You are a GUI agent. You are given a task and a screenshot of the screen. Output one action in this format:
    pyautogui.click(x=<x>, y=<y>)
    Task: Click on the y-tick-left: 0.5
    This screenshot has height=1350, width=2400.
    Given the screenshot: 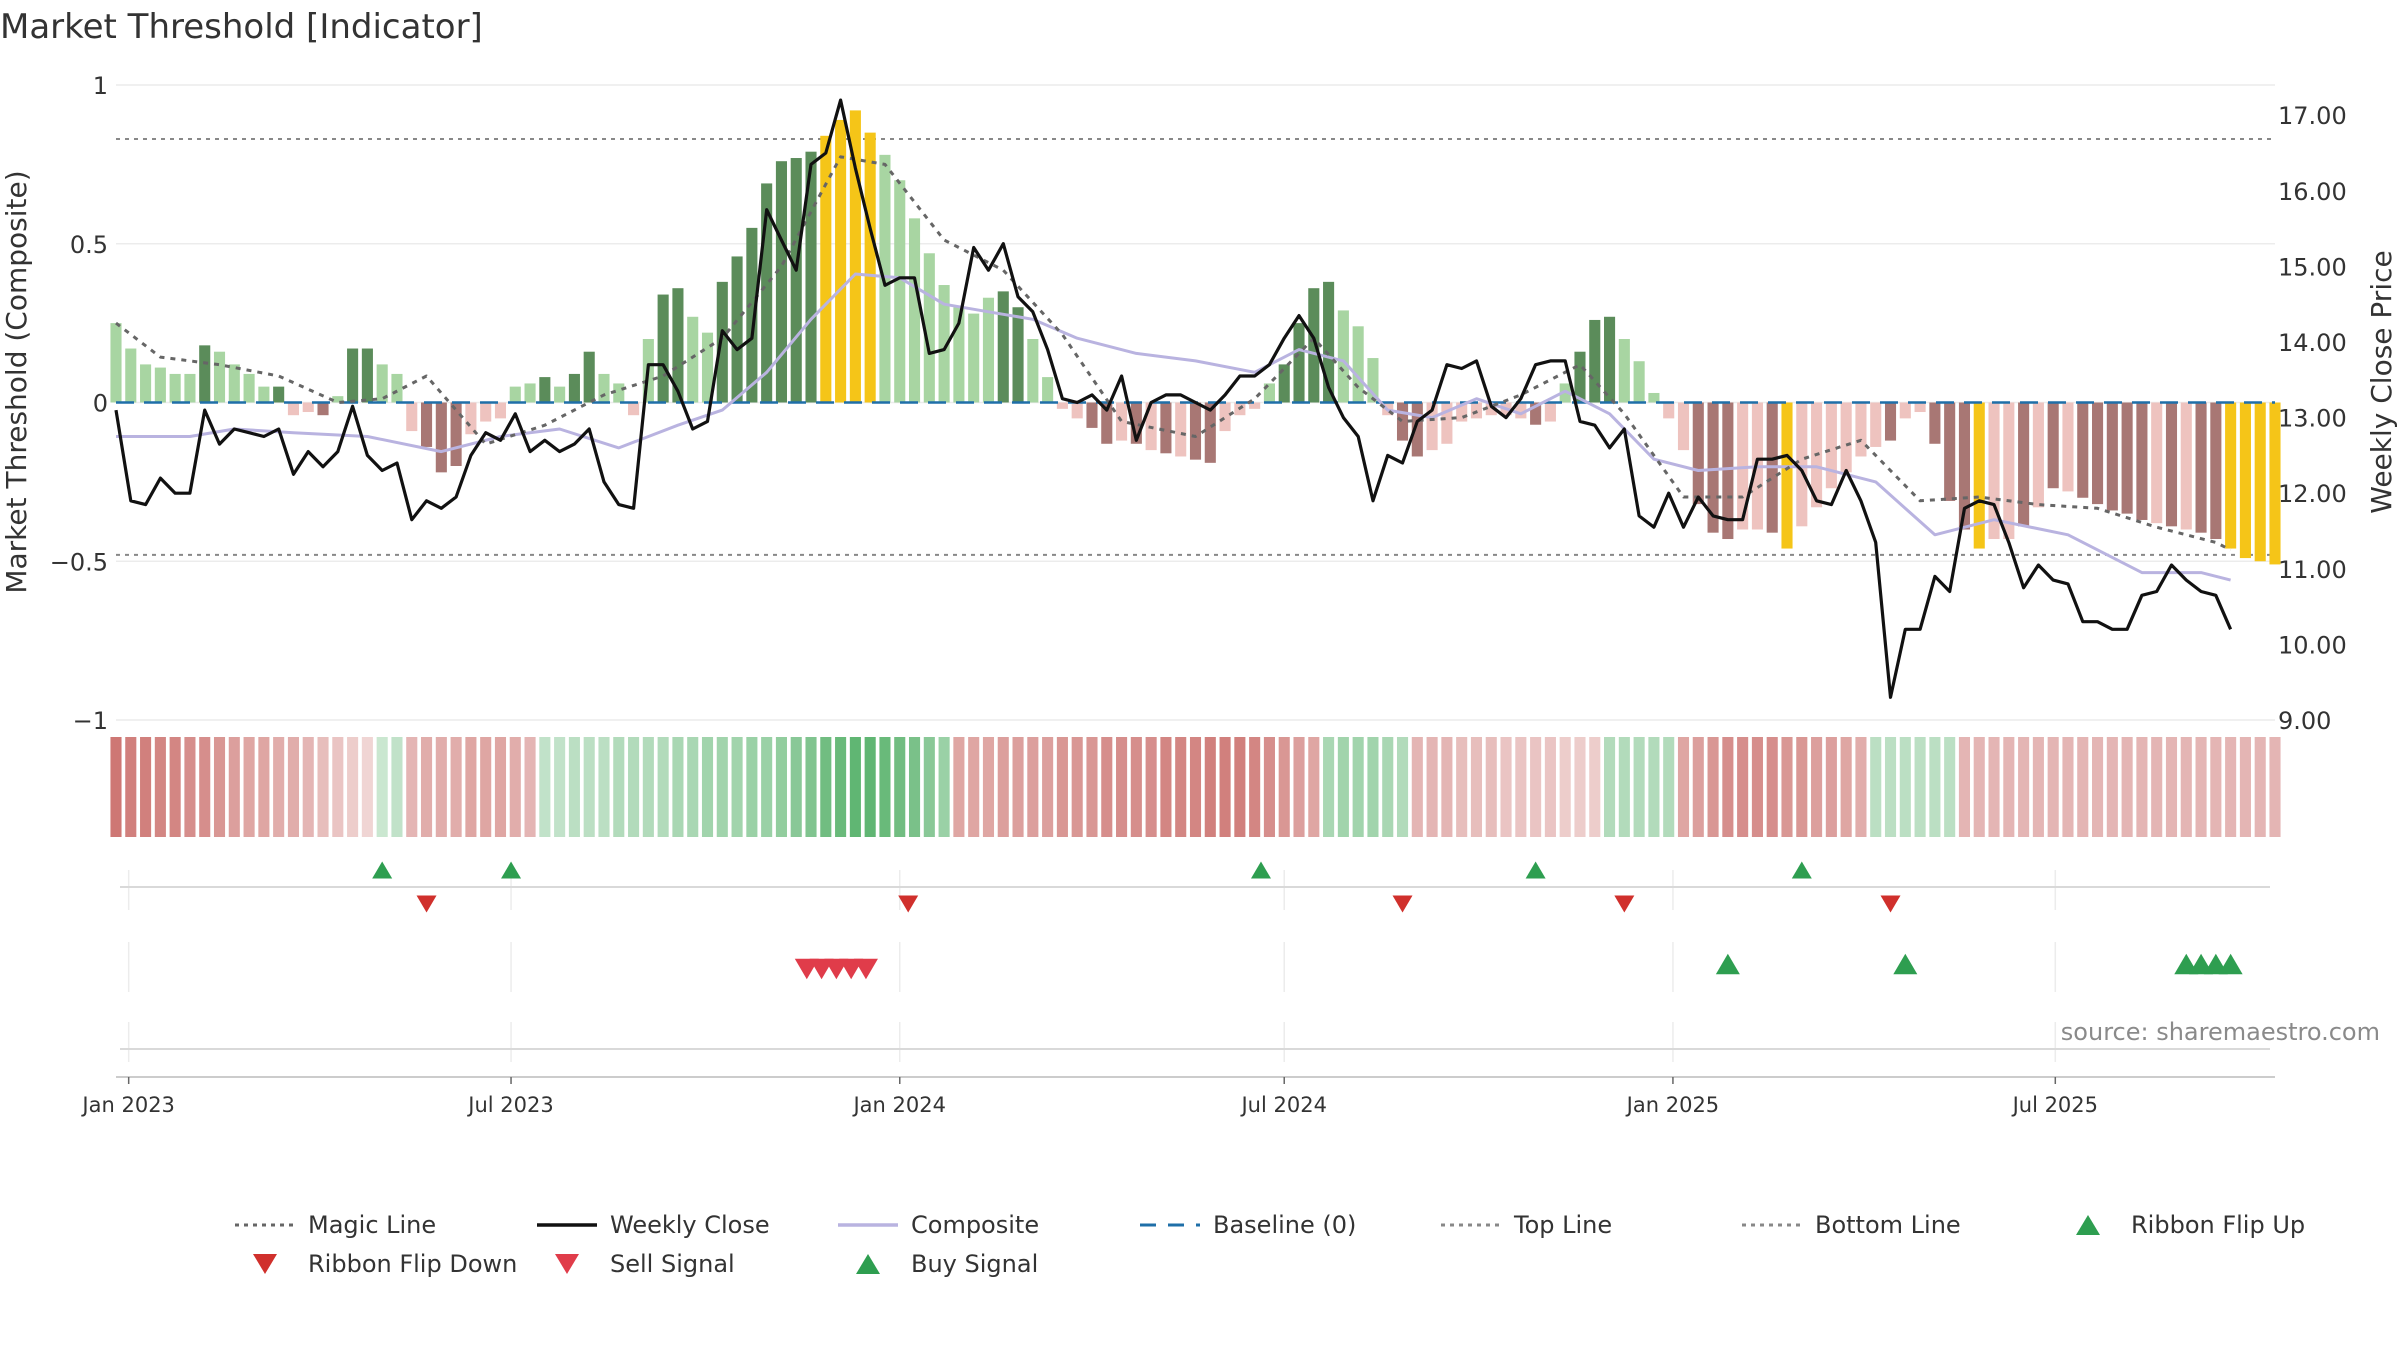 What is the action you would take?
    pyautogui.click(x=89, y=245)
    